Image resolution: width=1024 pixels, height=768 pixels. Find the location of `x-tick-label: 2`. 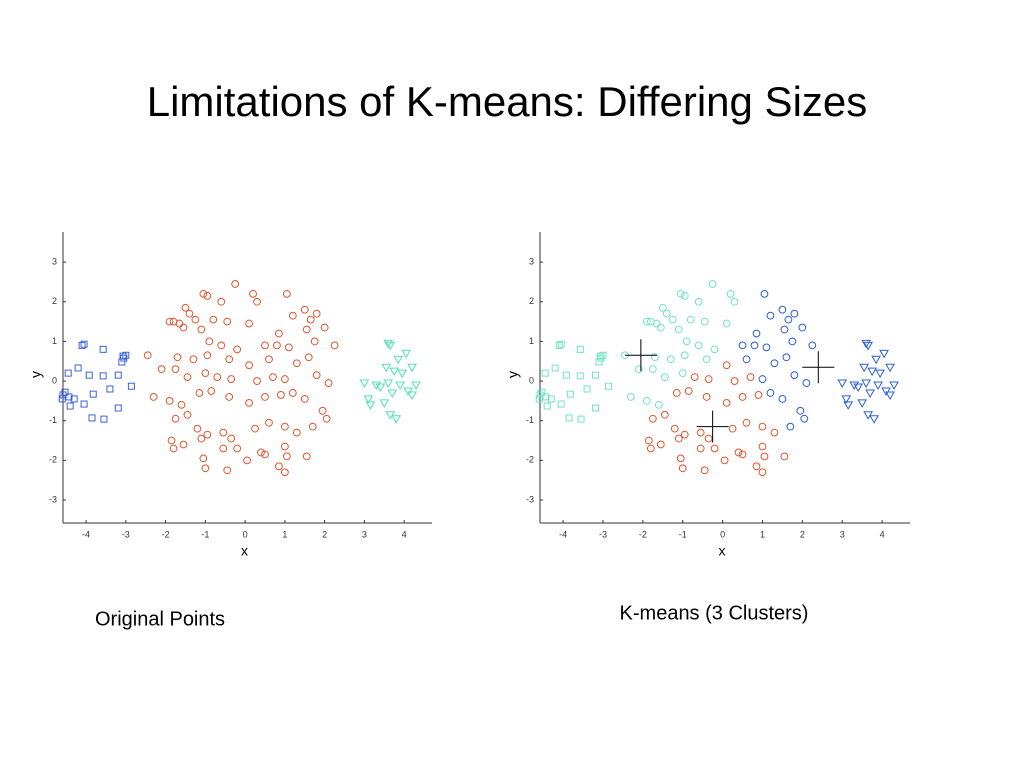

x-tick-label: 2 is located at coordinates (802, 534).